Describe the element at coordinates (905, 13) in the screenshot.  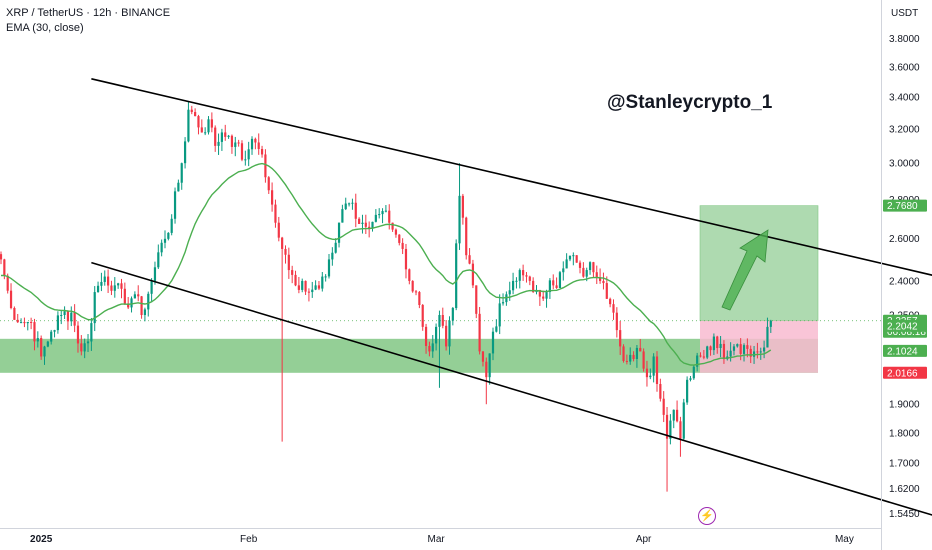
I see `axis-currency-label: USDT` at that location.